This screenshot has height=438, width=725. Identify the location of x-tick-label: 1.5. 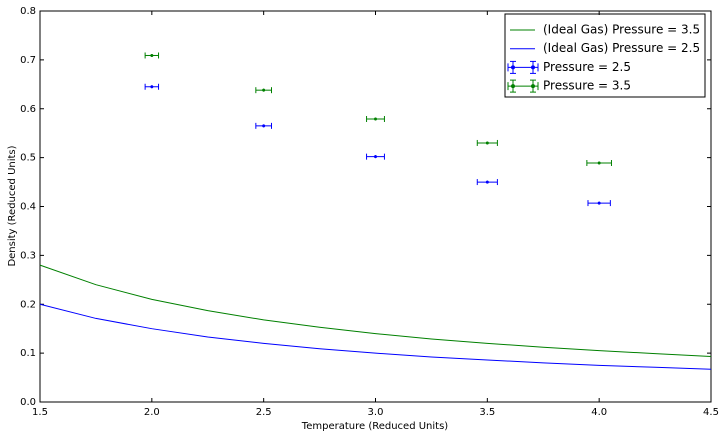
(40, 412).